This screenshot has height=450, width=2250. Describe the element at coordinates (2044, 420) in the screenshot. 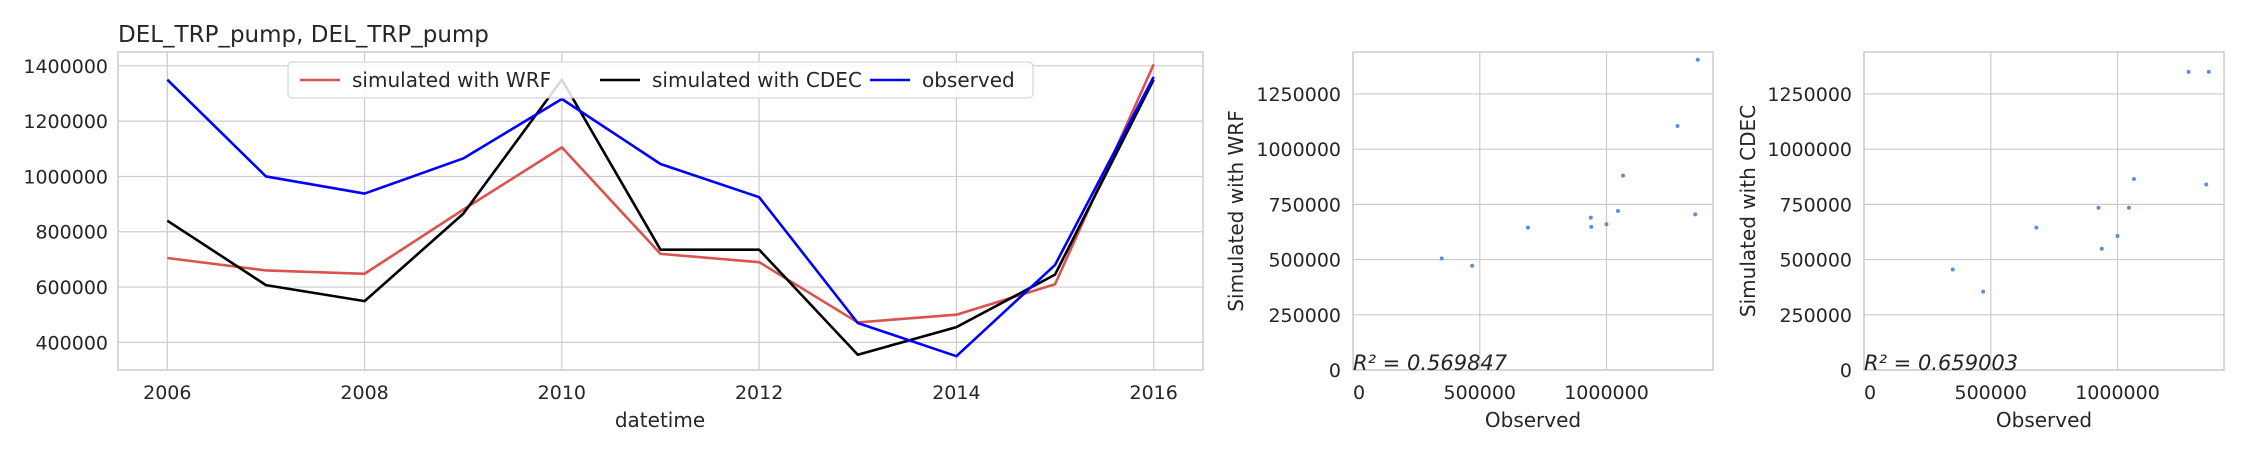

I see `scatter-cdec-x-label: Observed` at that location.